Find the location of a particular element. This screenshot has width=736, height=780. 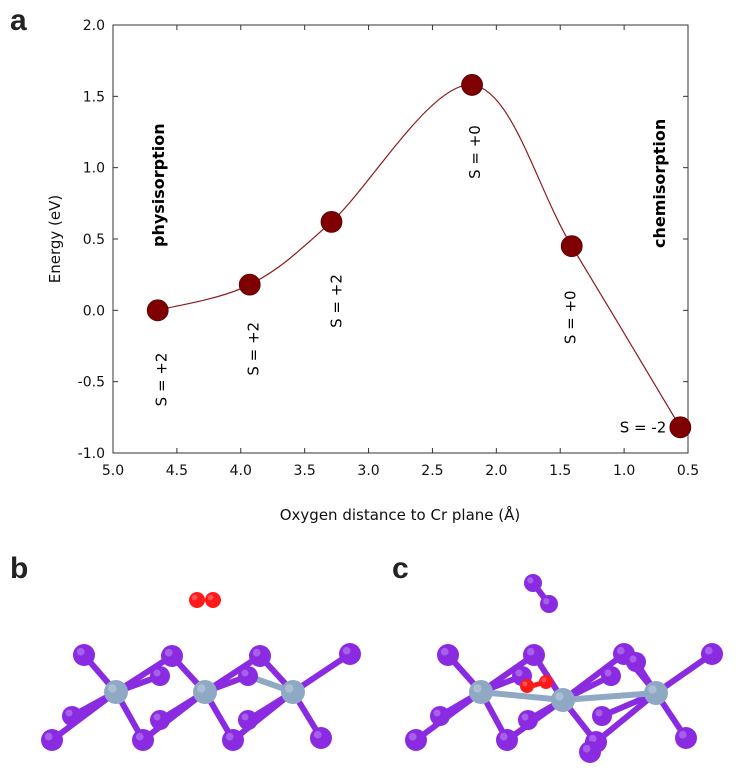

x-tick-label: 2.0 is located at coordinates (496, 471).